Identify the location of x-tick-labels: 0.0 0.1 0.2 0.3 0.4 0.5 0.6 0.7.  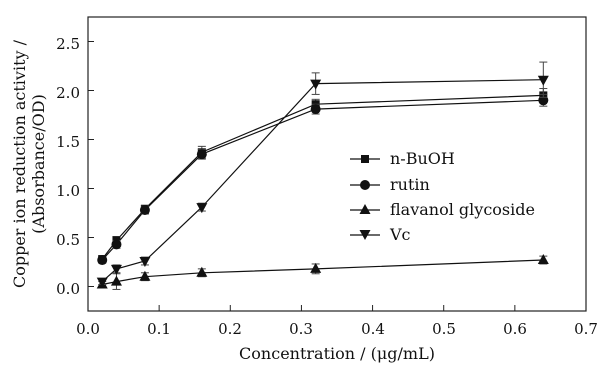
(337, 329).